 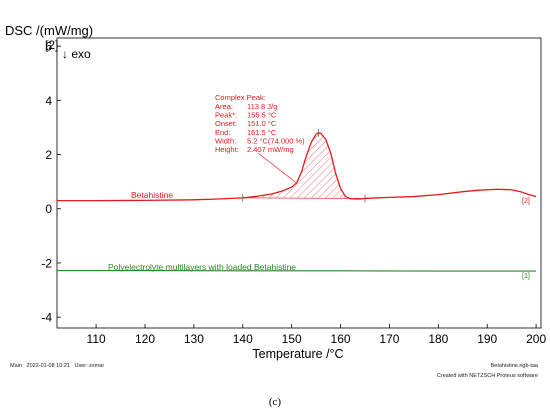 I want to click on x-tick-label: 140, so click(x=243, y=339).